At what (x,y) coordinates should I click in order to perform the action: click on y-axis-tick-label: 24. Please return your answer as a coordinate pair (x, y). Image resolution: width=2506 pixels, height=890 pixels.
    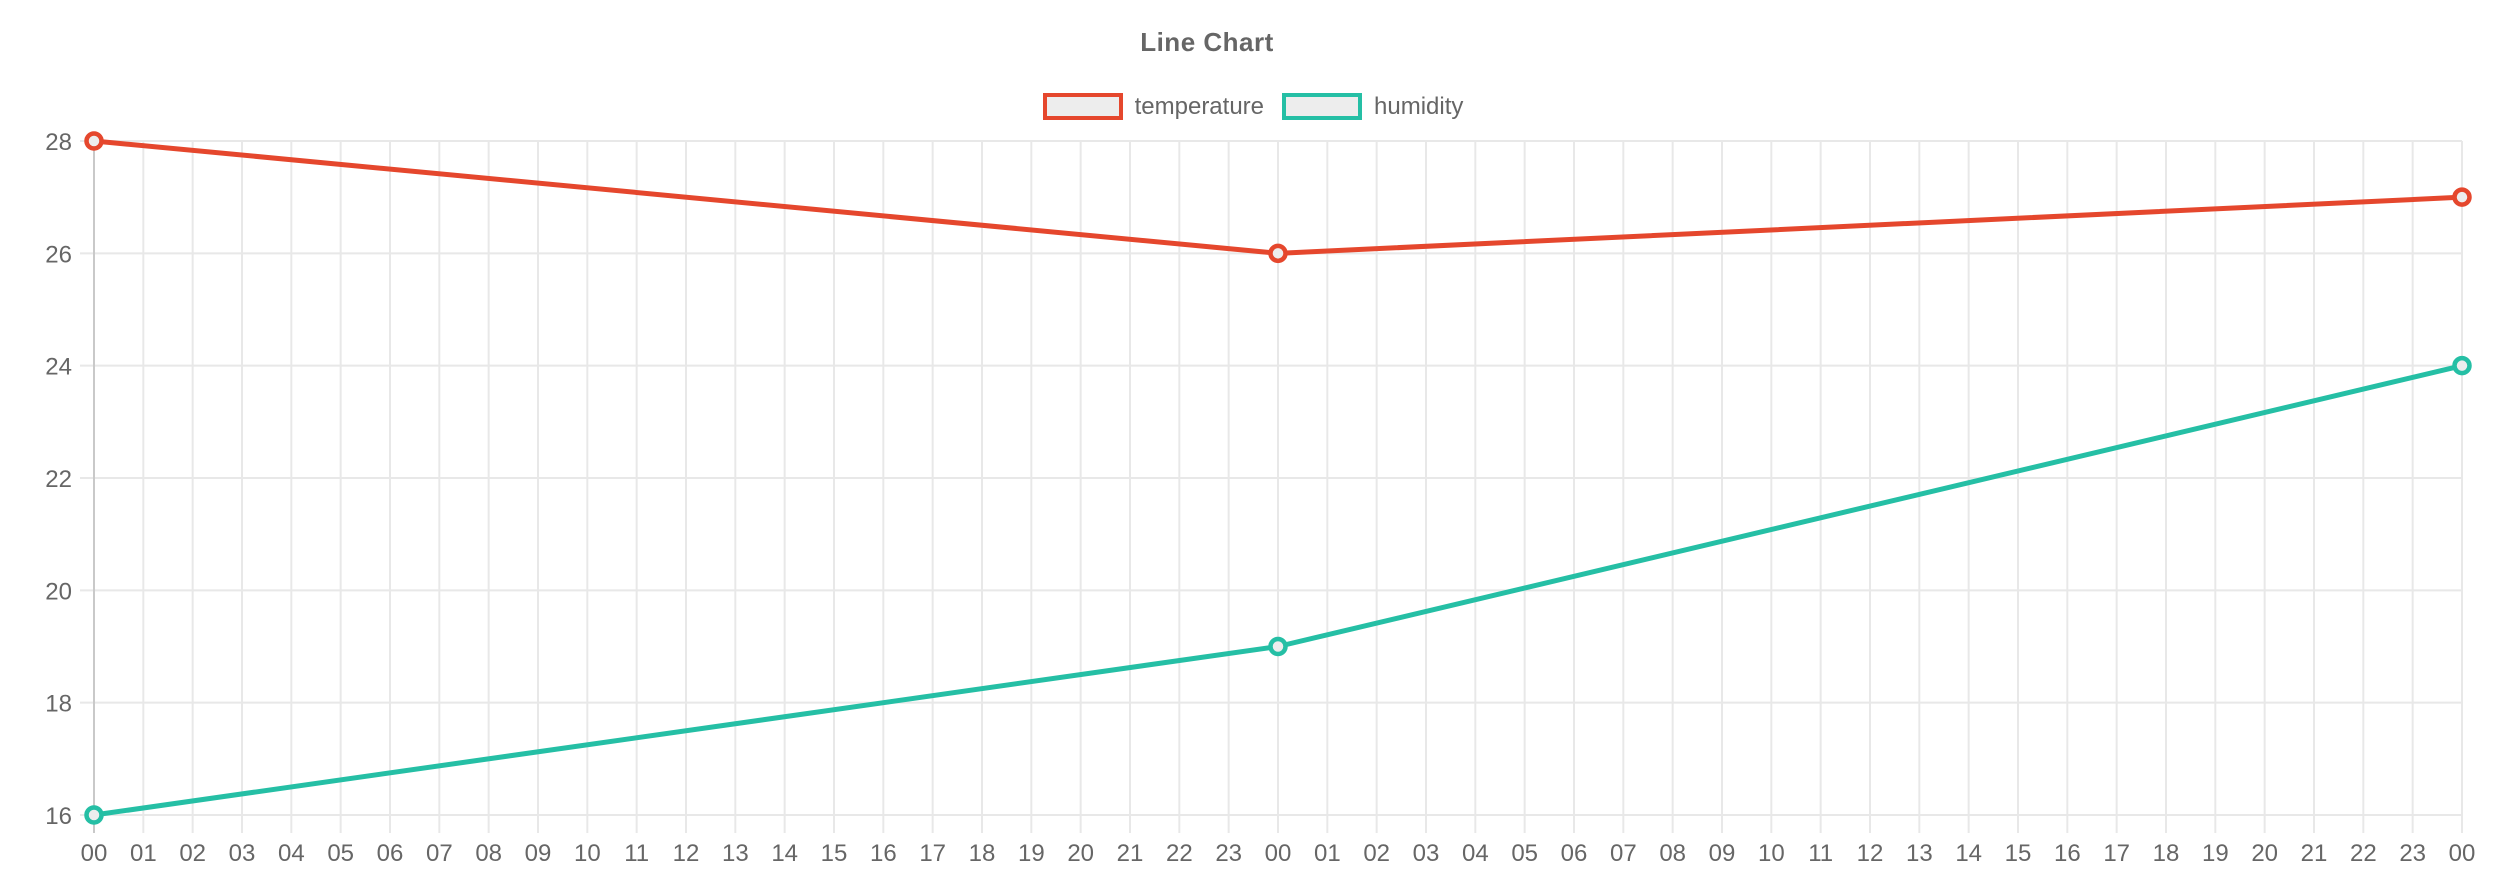
    Looking at the image, I should click on (58, 367).